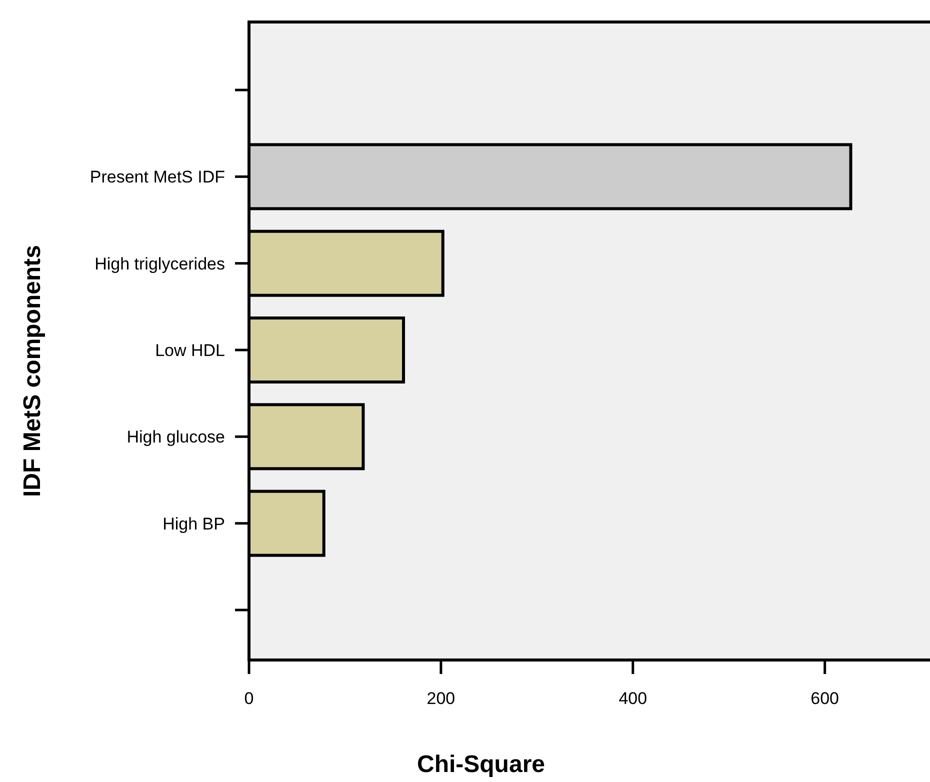  I want to click on x-tick-label: 0, so click(249, 698).